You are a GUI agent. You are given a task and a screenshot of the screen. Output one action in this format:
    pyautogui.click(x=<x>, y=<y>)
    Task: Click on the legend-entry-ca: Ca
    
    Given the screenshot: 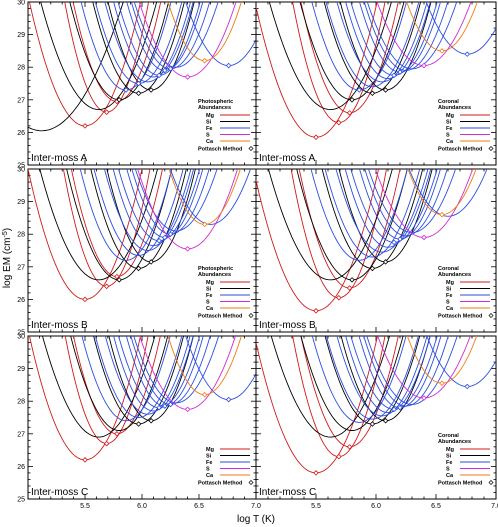 What is the action you would take?
    pyautogui.click(x=210, y=309)
    